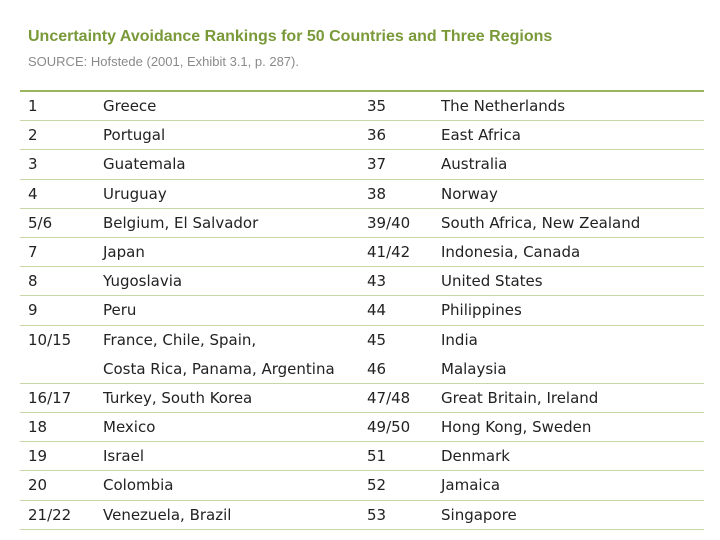  Describe the element at coordinates (362, 486) in the screenshot. I see `table-row: 20 Colombia 52 Jamaica` at that location.